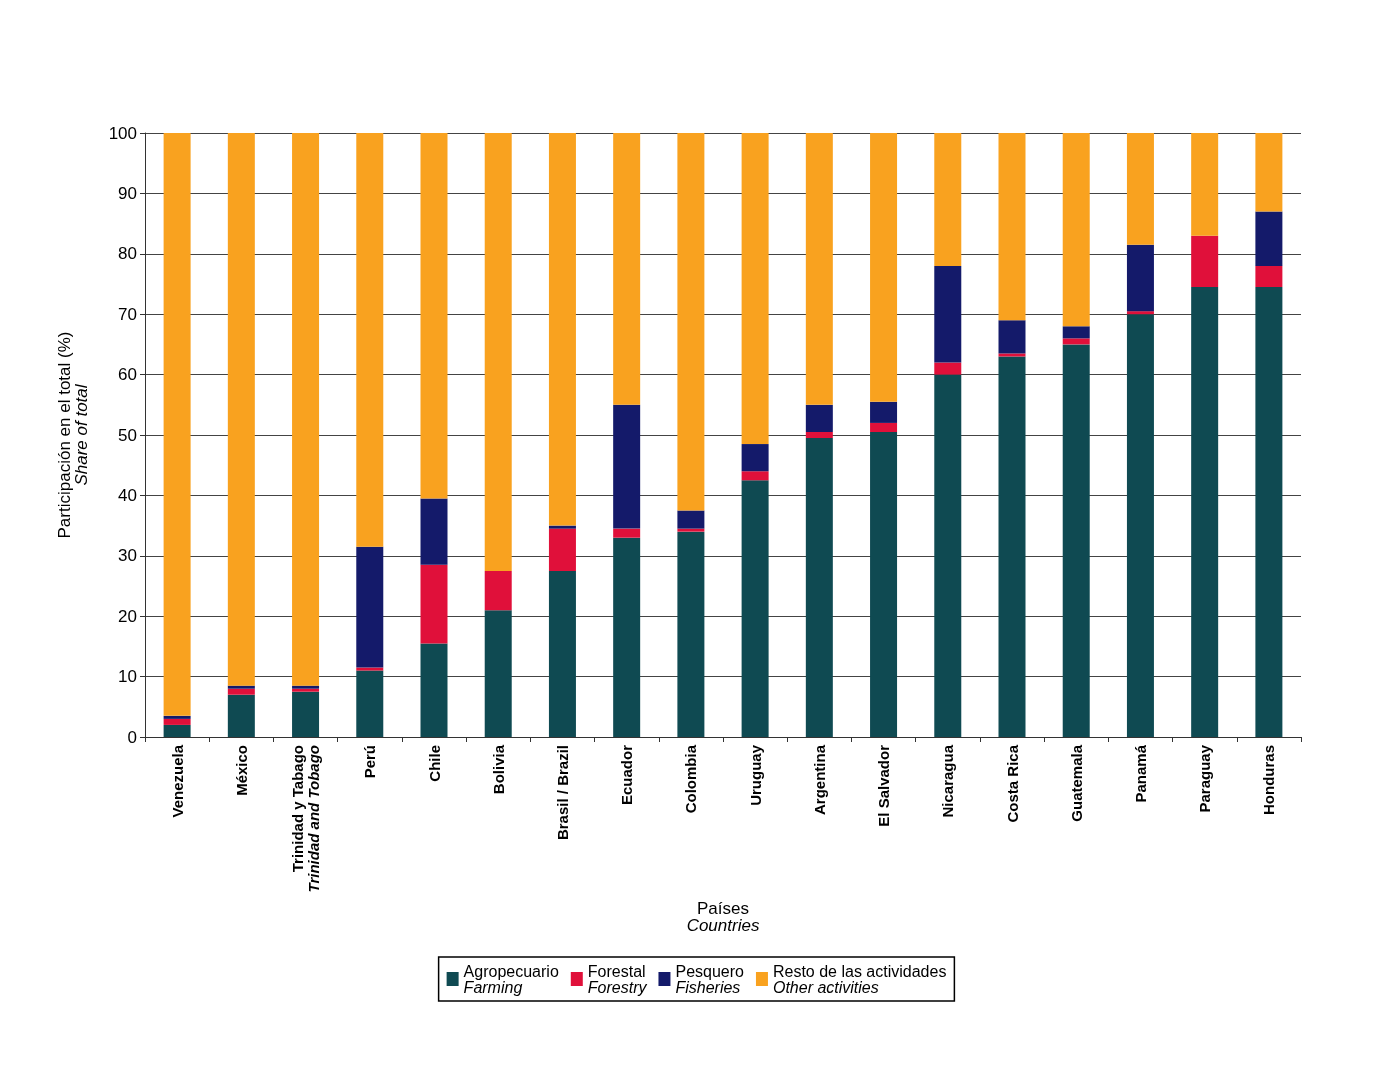 This screenshot has width=1393, height=1069. I want to click on x-tick-label: Colombia, so click(691, 779).